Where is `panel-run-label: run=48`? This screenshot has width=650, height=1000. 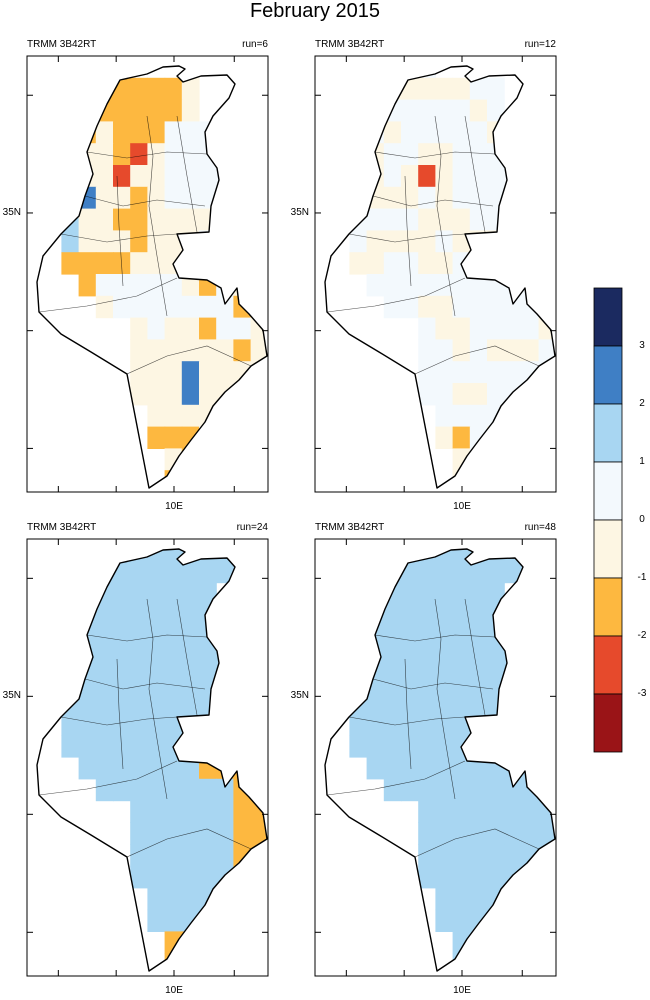 panel-run-label: run=48 is located at coordinates (540, 527).